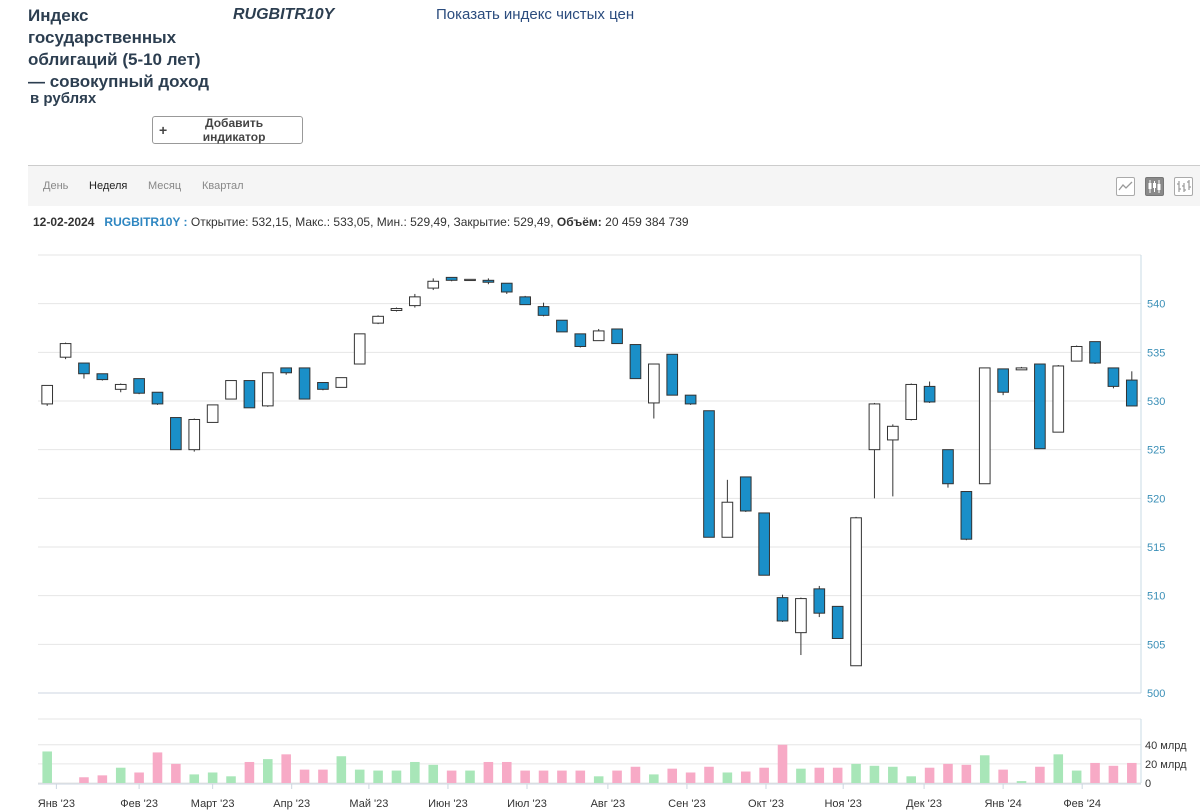 The image size is (1200, 811). Describe the element at coordinates (313, 222) in the screenshot. I see `high-label: Макс.:` at that location.